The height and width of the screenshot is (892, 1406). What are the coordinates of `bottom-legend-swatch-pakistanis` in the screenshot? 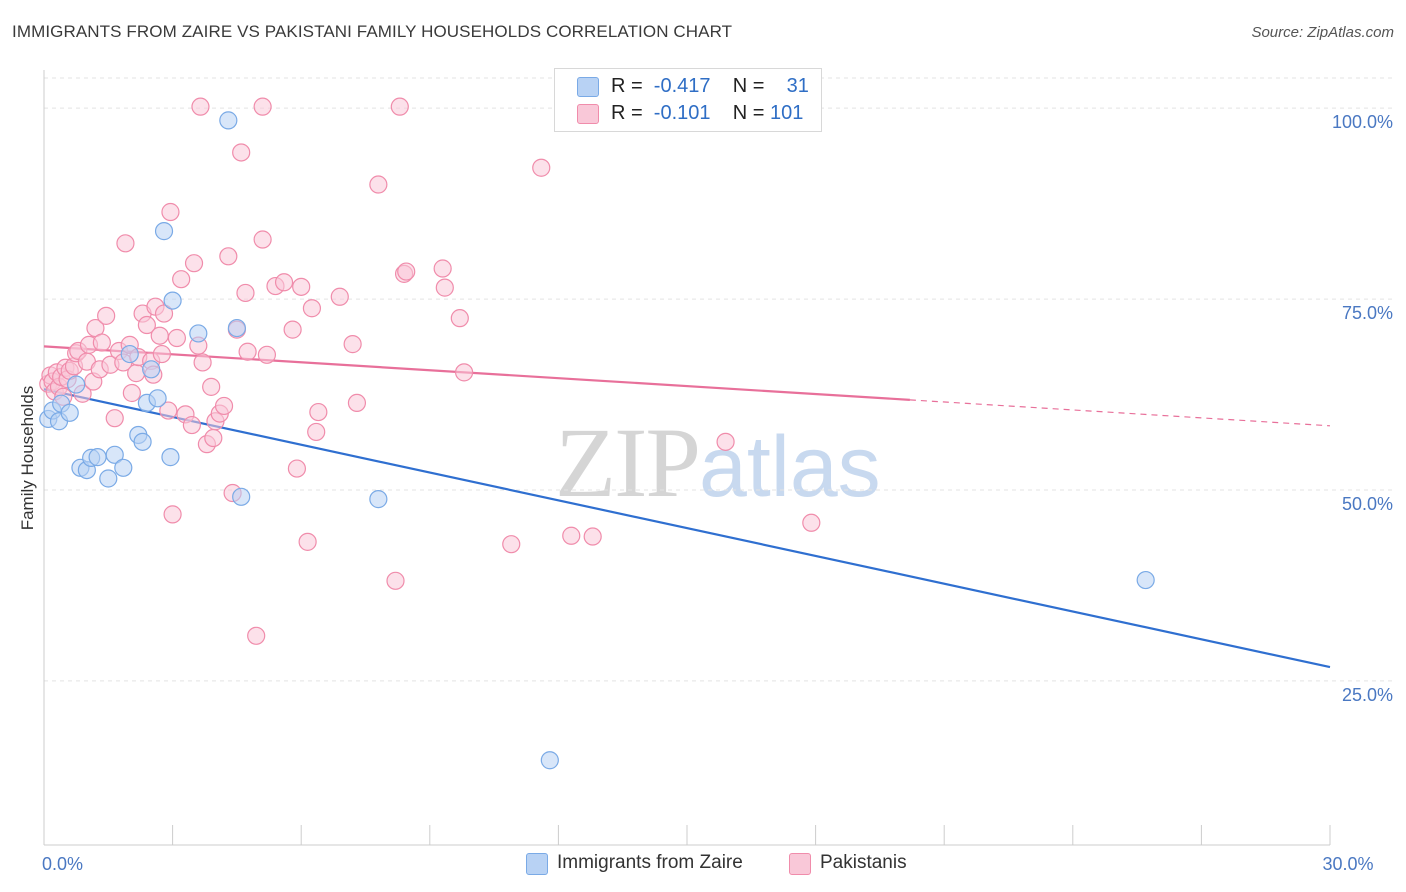 It's located at (800, 864).